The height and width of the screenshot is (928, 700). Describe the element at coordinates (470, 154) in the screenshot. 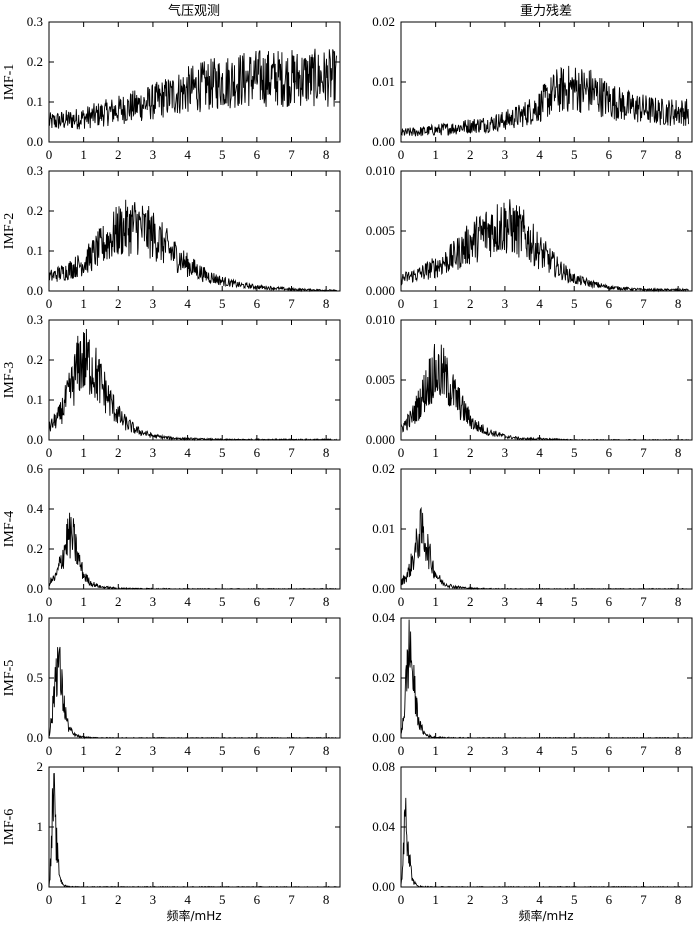

I see `x-tick-label-right-1: 2` at that location.